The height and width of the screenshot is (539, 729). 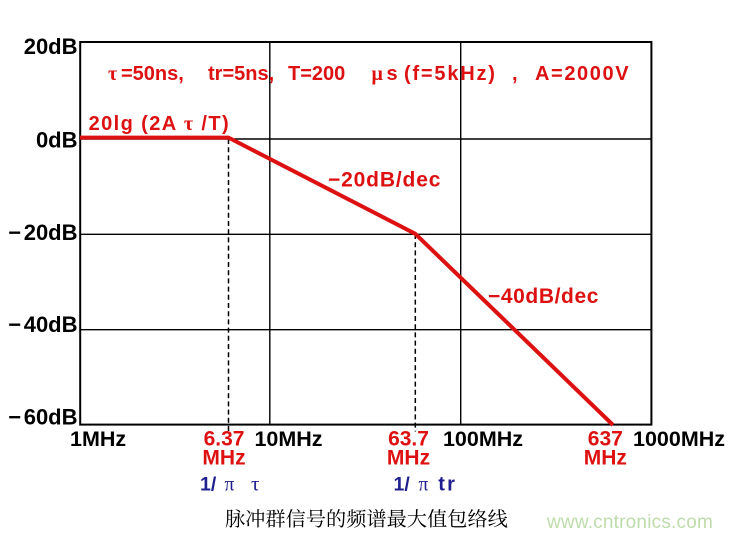 I want to click on svg-text: 20lg (2A τ /T), so click(x=159, y=124).